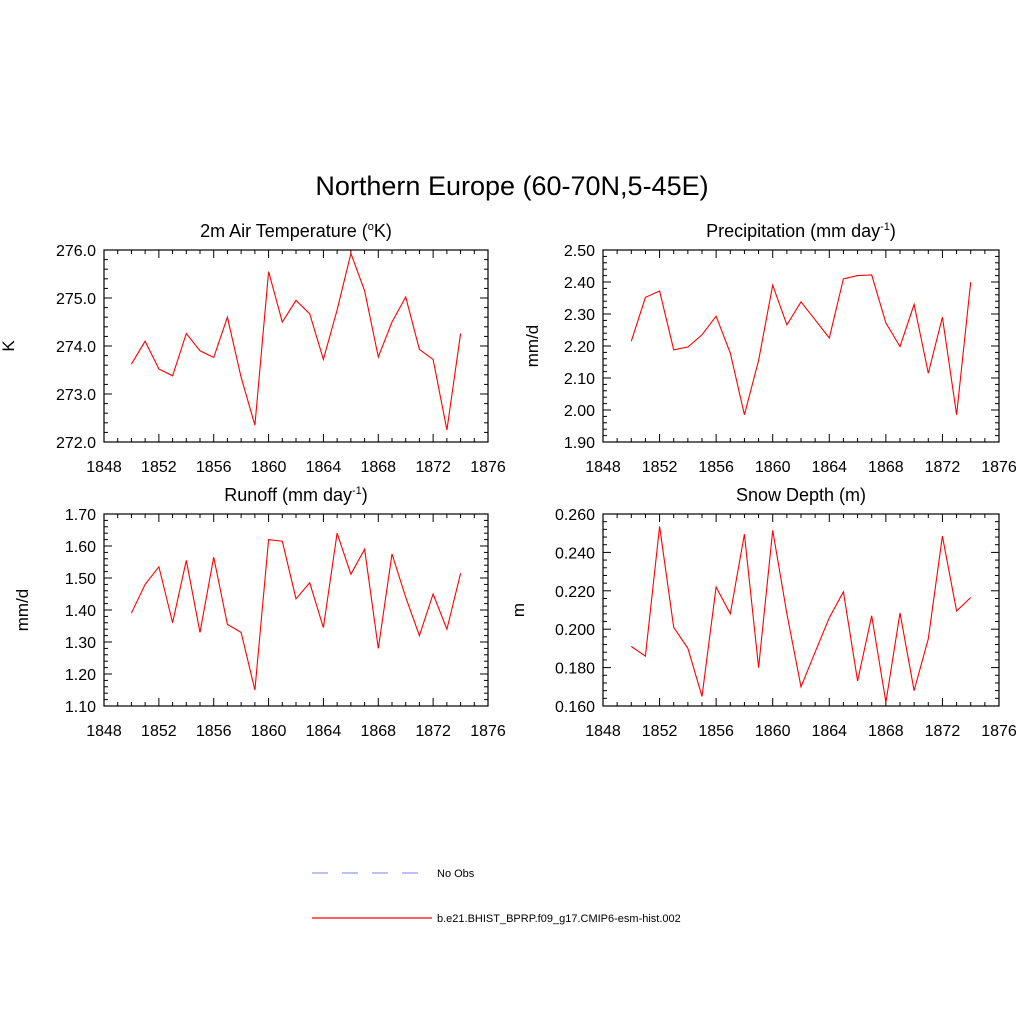 The width and height of the screenshot is (1024, 1024). I want to click on y-tick-label: 275.0, so click(76, 299).